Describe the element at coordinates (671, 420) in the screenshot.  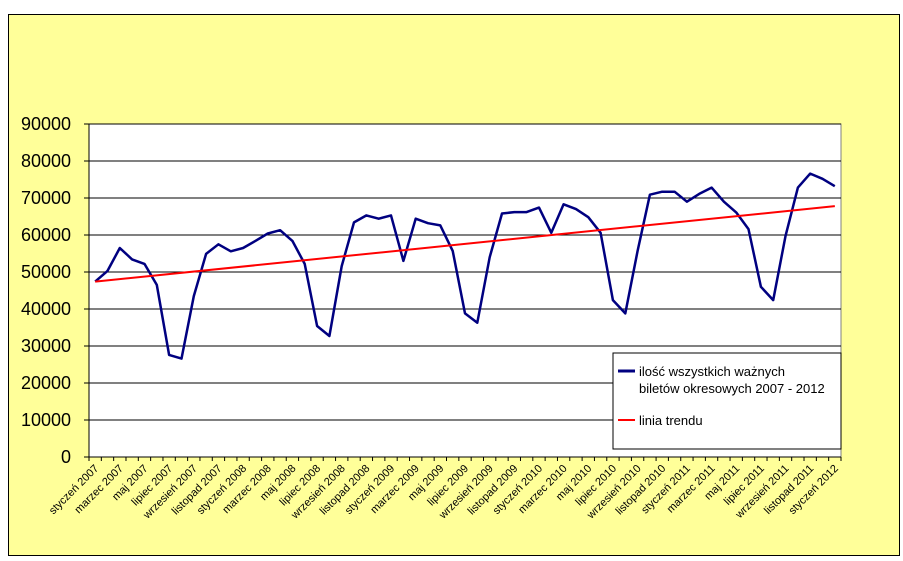
I see `legend-label-trend: linia trendu` at that location.